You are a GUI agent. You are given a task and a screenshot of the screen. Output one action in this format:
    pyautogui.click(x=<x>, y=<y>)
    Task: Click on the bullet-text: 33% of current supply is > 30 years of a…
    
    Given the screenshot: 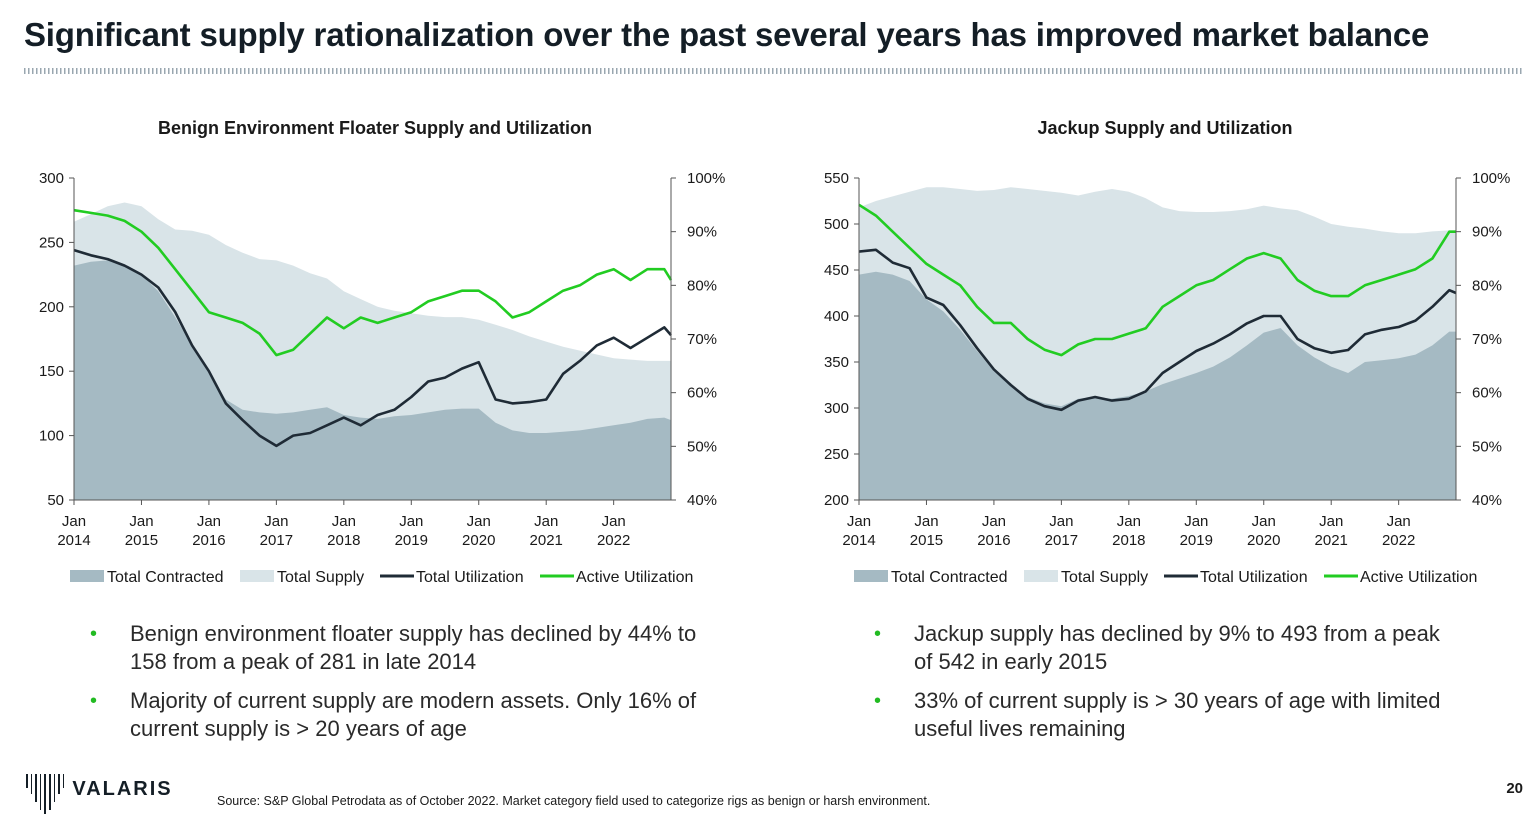 What is the action you would take?
    pyautogui.click(x=1177, y=714)
    